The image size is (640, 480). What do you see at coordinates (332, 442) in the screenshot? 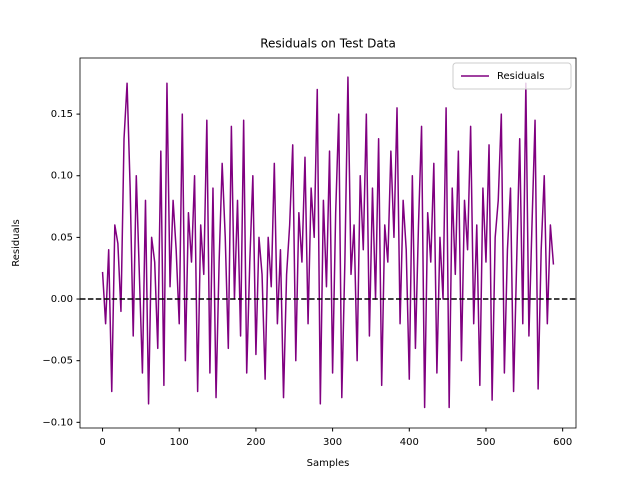
I see `x-tick-label: 300` at bounding box center [332, 442].